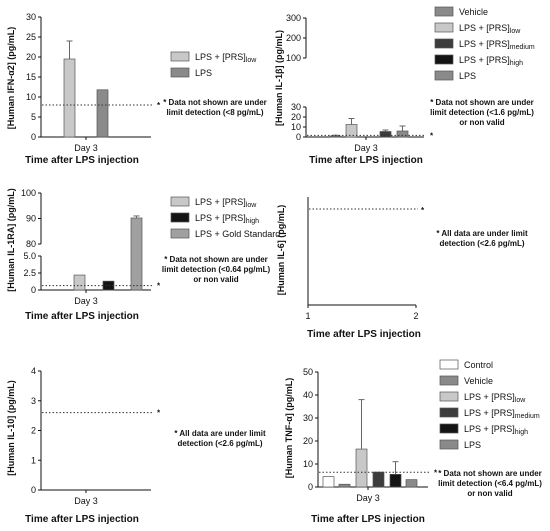 This screenshot has width=550, height=531. What do you see at coordinates (11, 240) in the screenshot?
I see `y-axis-title: [Human IL-1RA] (pg/mL)` at bounding box center [11, 240].